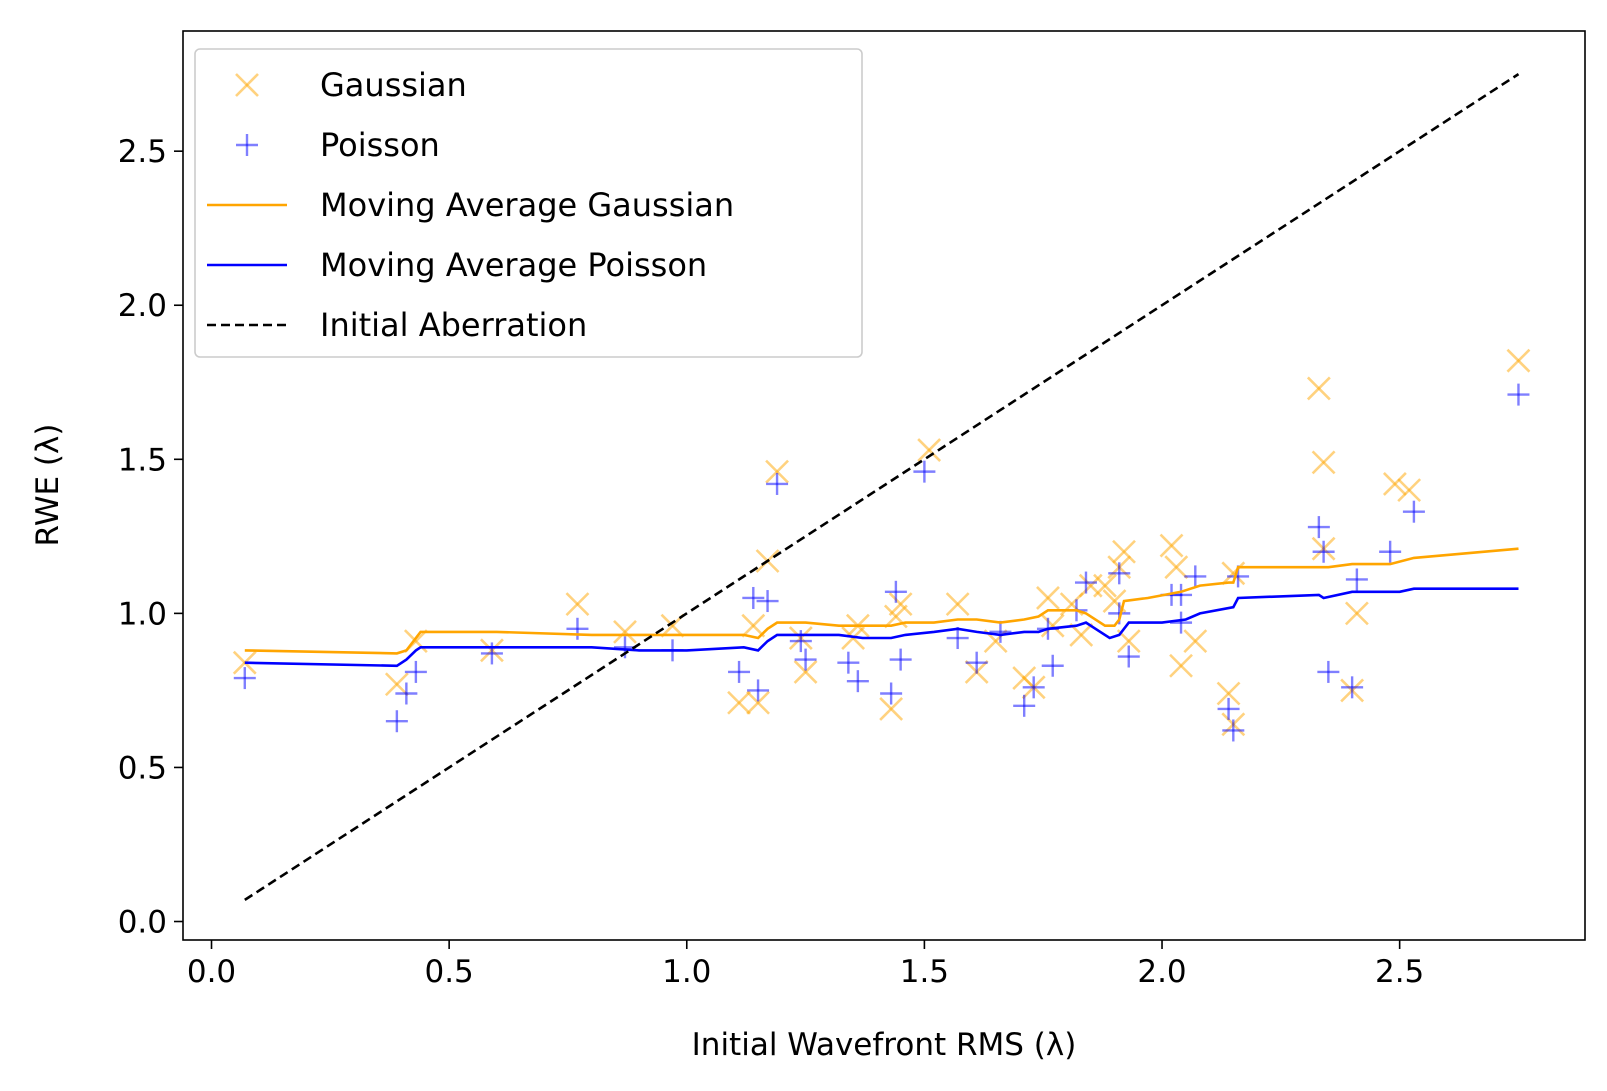  I want to click on x-tick-label: 0.0, so click(211, 972).